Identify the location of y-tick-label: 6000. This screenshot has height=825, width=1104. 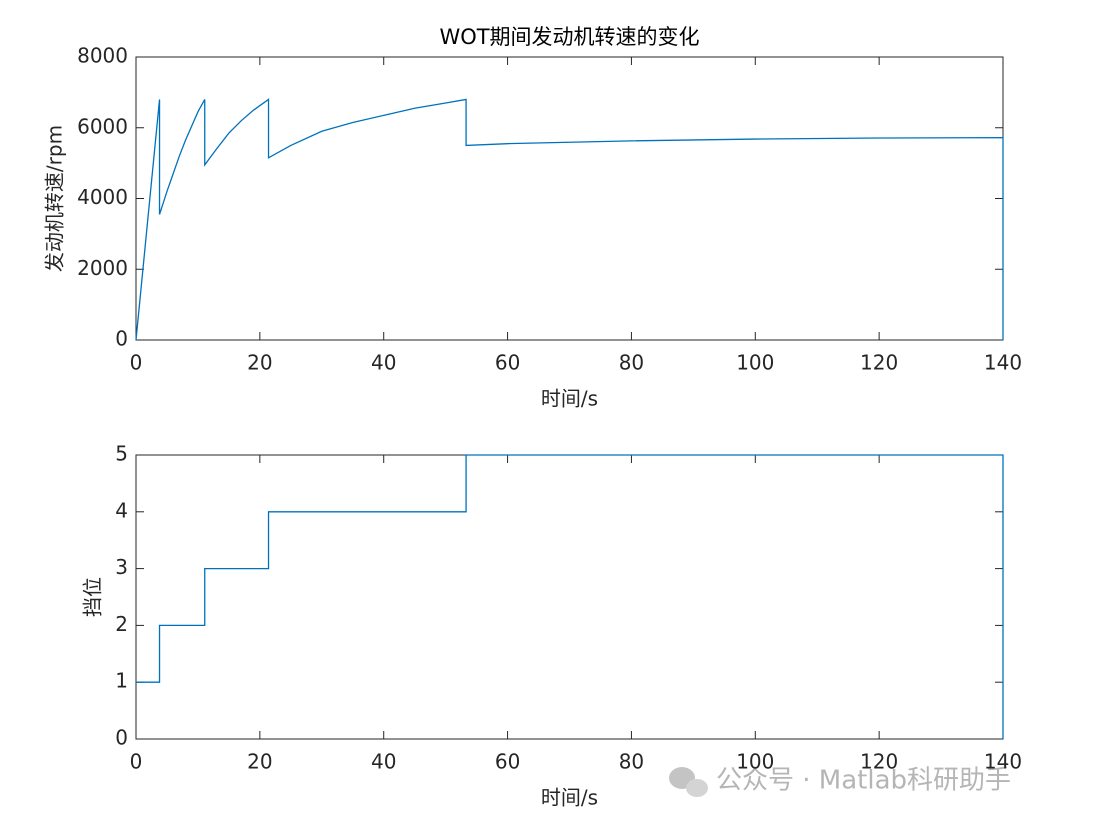
(102, 126).